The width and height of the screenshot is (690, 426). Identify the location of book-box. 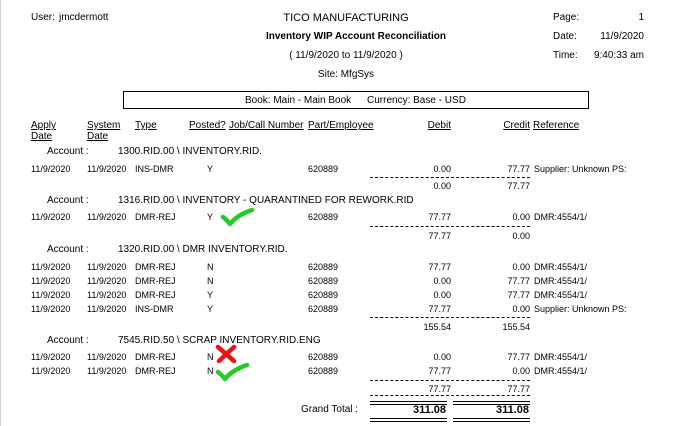
(356, 100).